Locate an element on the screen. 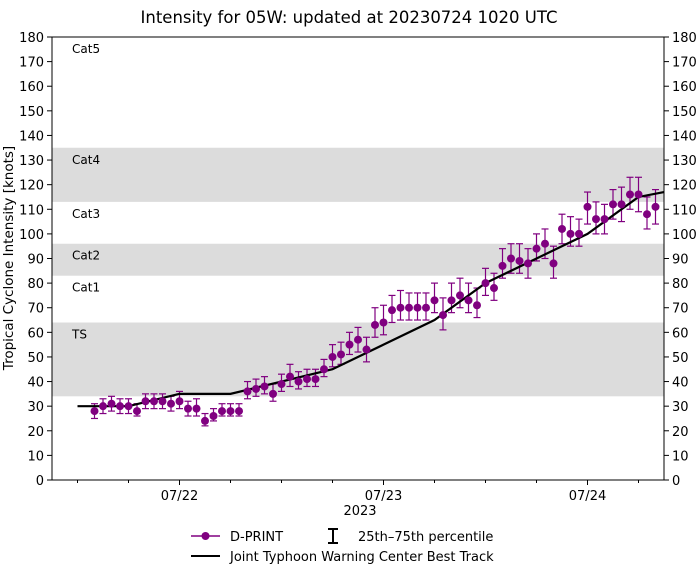 This screenshot has width=699, height=571. y-tick-label: 90 is located at coordinates (35, 260).